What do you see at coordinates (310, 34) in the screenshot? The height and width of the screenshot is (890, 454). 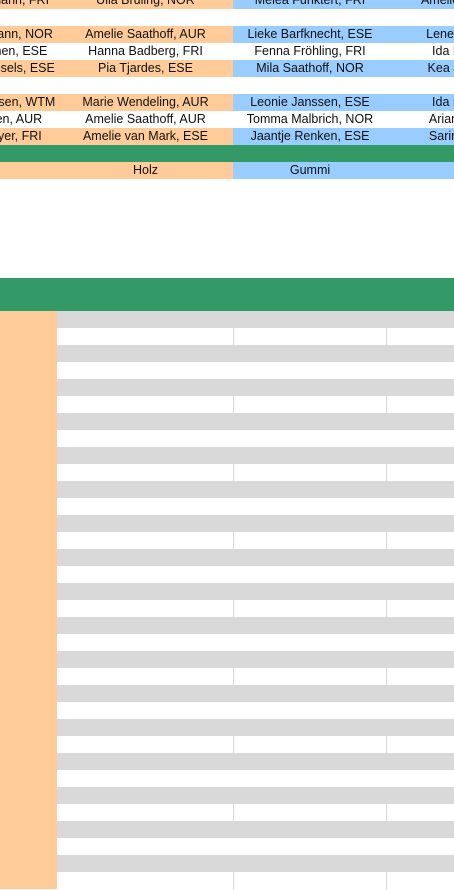 I see `table-cell: Lieke Barfknecht, ESE` at bounding box center [310, 34].